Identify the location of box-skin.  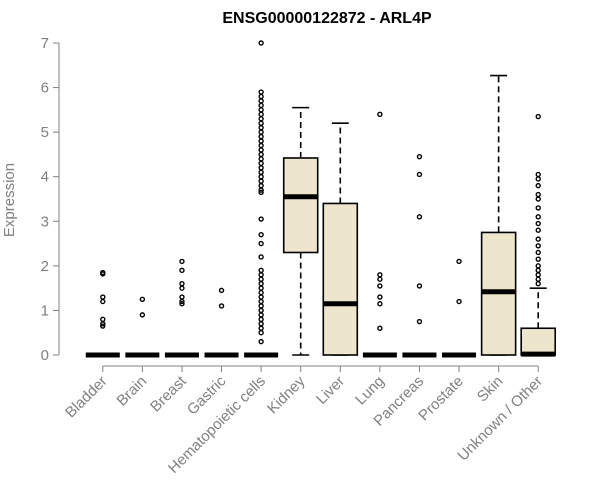
(498, 215).